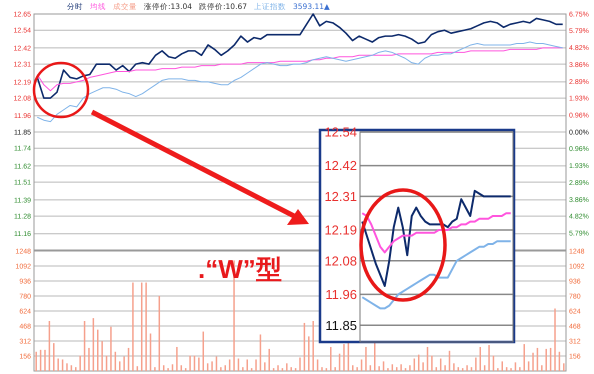  What do you see at coordinates (341, 325) in the screenshot?
I see `y-tick-label: 11.85` at bounding box center [341, 325].